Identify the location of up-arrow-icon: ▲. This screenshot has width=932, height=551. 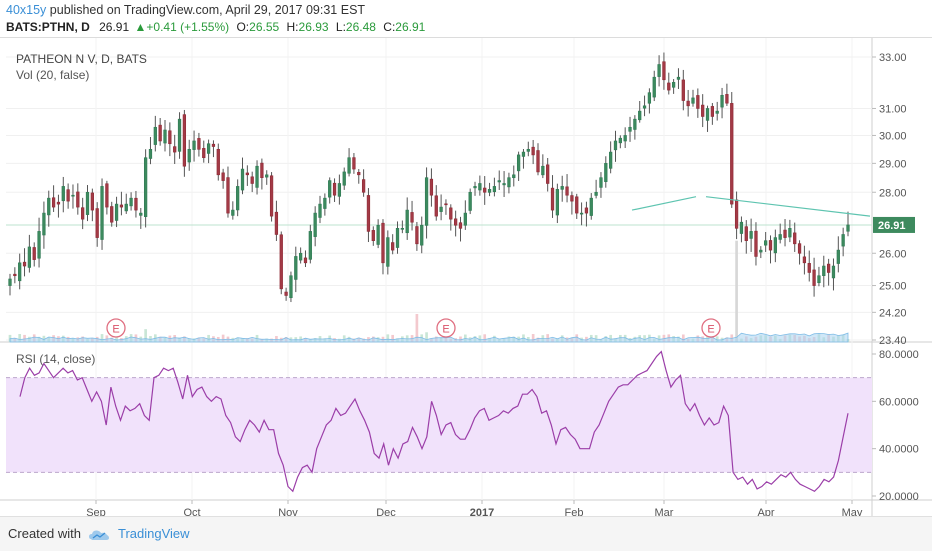
(140, 27).